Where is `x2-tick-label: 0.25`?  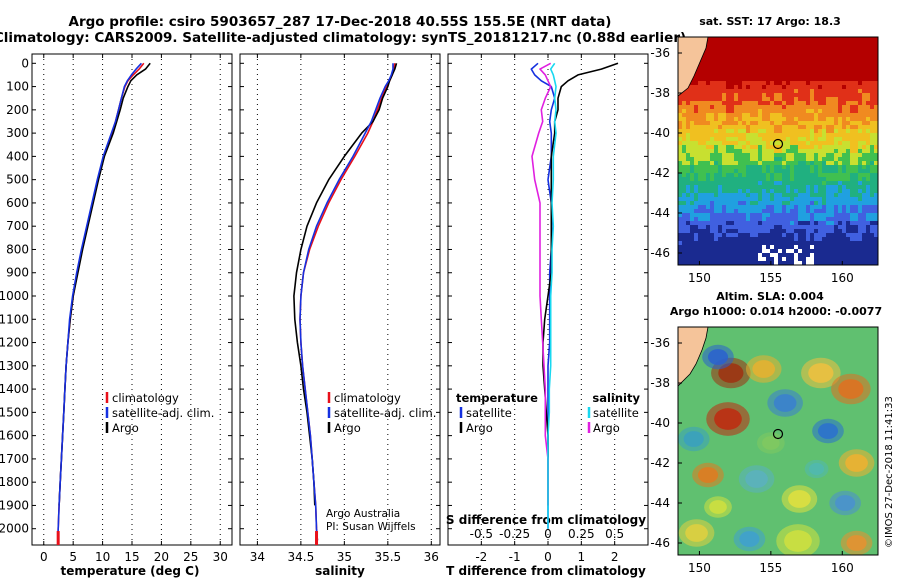 x2-tick-label: 0.25 is located at coordinates (581, 534).